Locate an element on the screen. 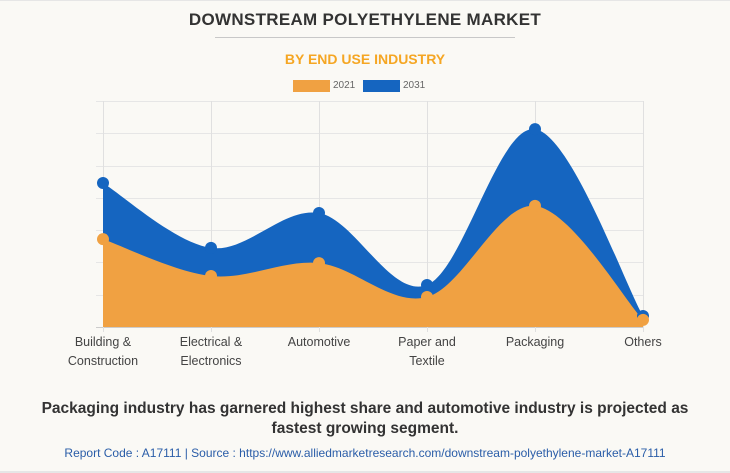  x-tick-label: Paper and Textile is located at coordinates (427, 351).